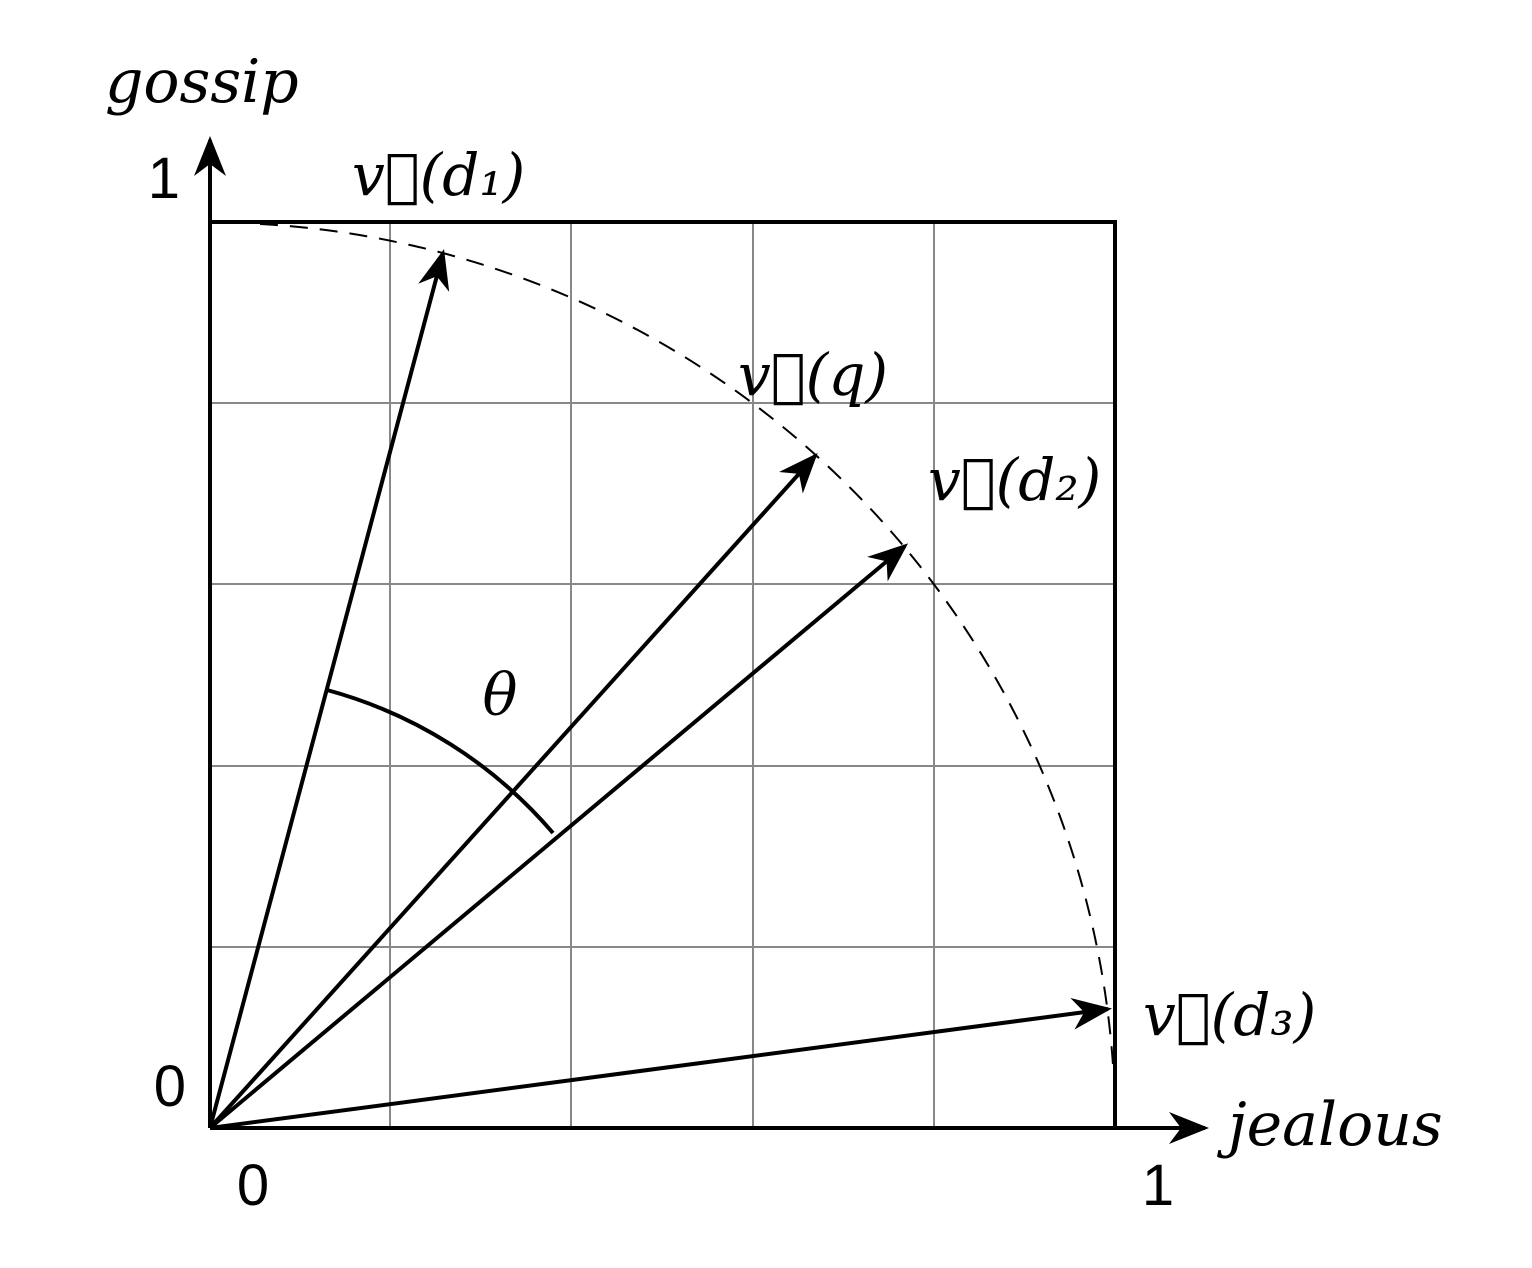 The height and width of the screenshot is (1268, 1532). What do you see at coordinates (500, 695) in the screenshot?
I see `angle-label: θ` at bounding box center [500, 695].